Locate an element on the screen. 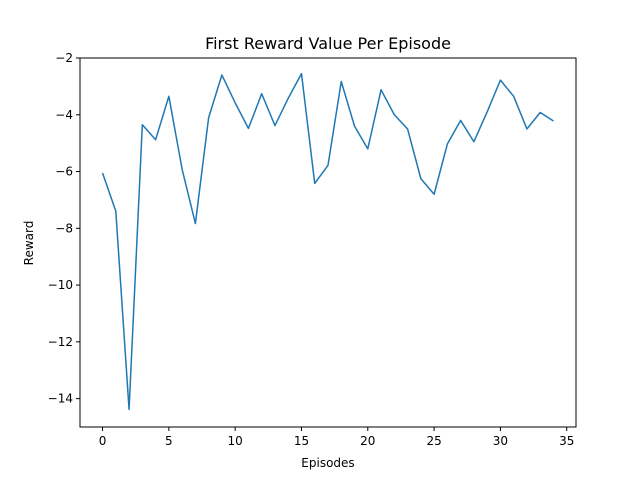  x-tick-label: 20 is located at coordinates (367, 441).